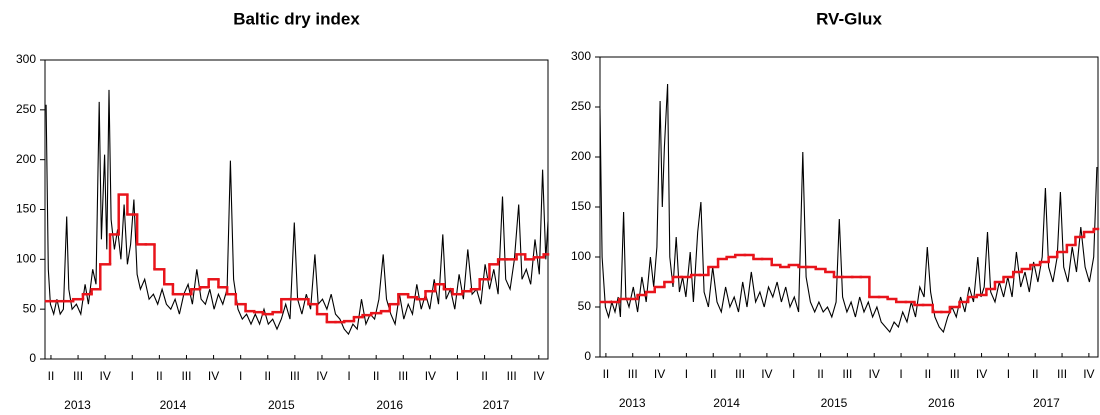 Image resolution: width=1100 pixels, height=415 pixels. What do you see at coordinates (296, 18) in the screenshot?
I see `chart-title: Baltic dry index` at bounding box center [296, 18].